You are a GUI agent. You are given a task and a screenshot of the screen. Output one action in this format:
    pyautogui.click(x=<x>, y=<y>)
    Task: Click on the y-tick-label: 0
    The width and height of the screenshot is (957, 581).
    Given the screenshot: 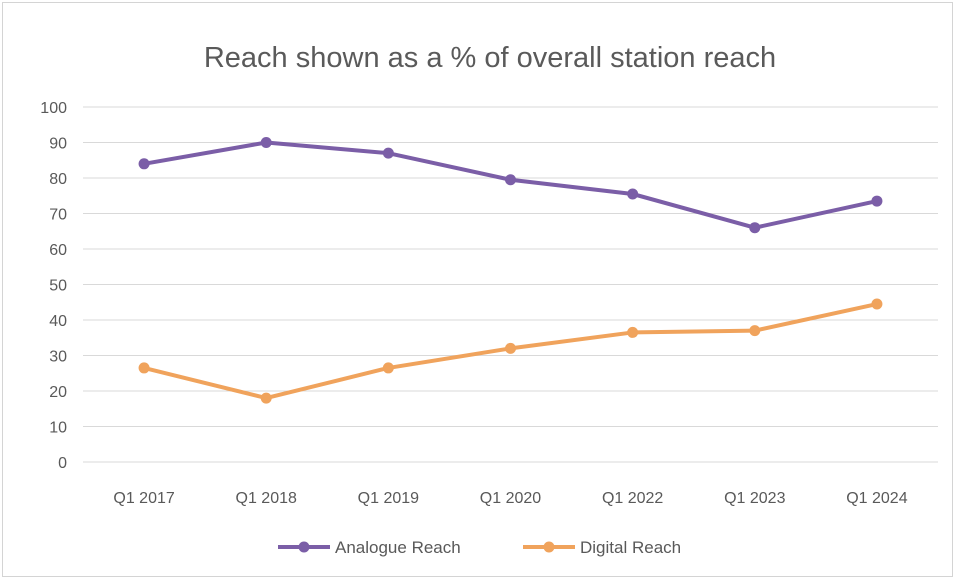 What is the action you would take?
    pyautogui.click(x=62, y=463)
    